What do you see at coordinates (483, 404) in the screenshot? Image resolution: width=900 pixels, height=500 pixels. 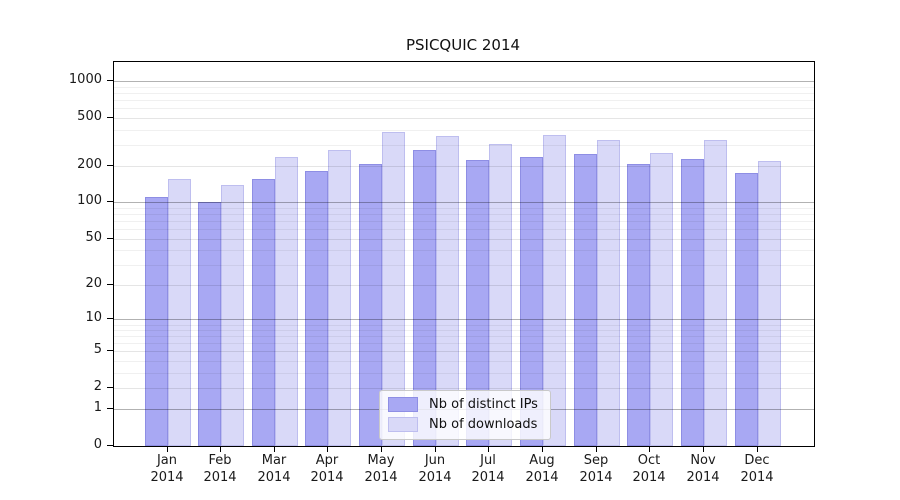 I see `legend-label: Nb of distinct IPs` at bounding box center [483, 404].